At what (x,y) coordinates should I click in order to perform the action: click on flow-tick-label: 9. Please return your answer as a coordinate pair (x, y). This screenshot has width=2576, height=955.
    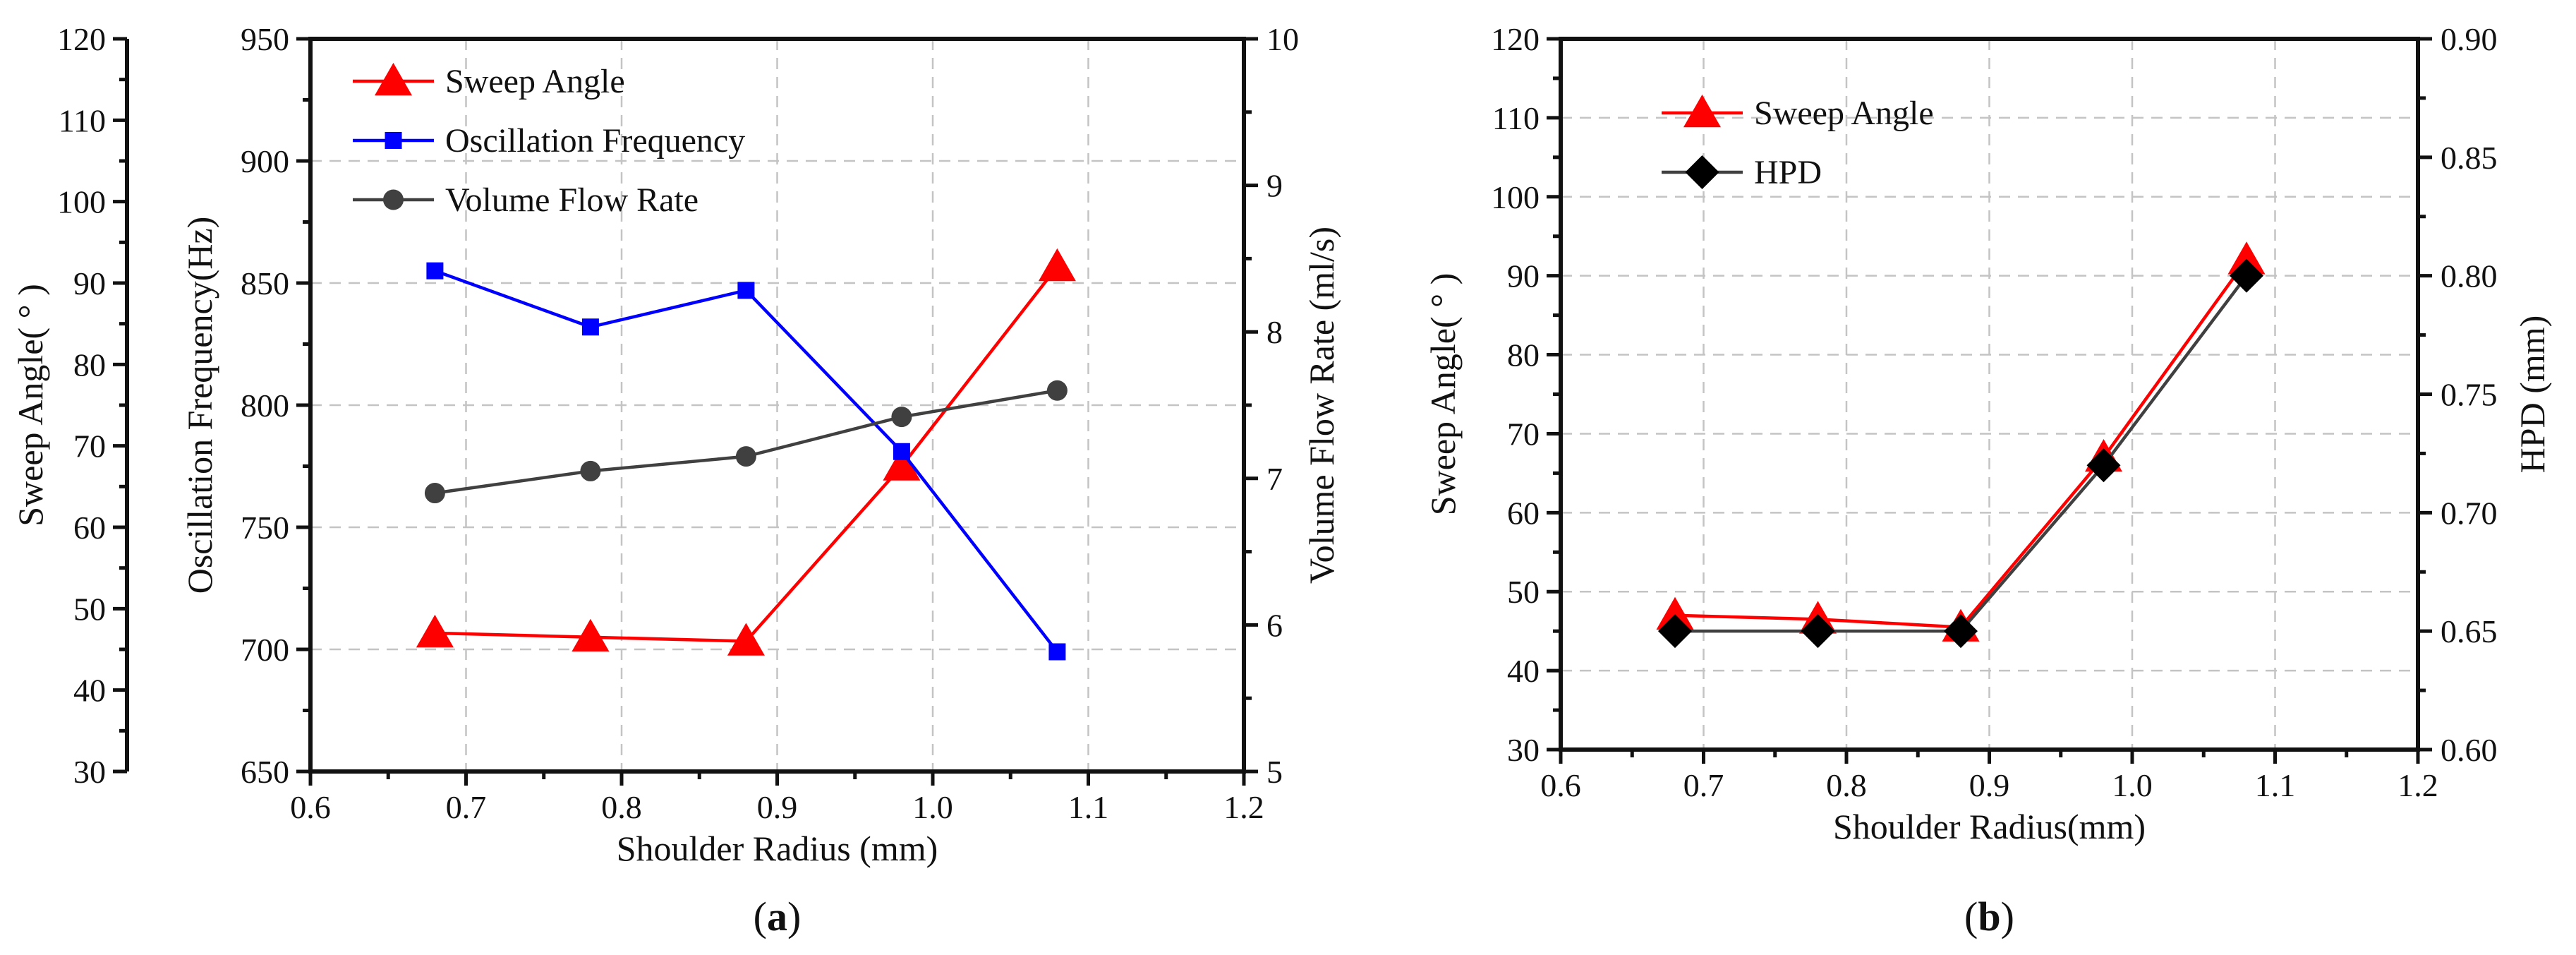
    Looking at the image, I should click on (1275, 186).